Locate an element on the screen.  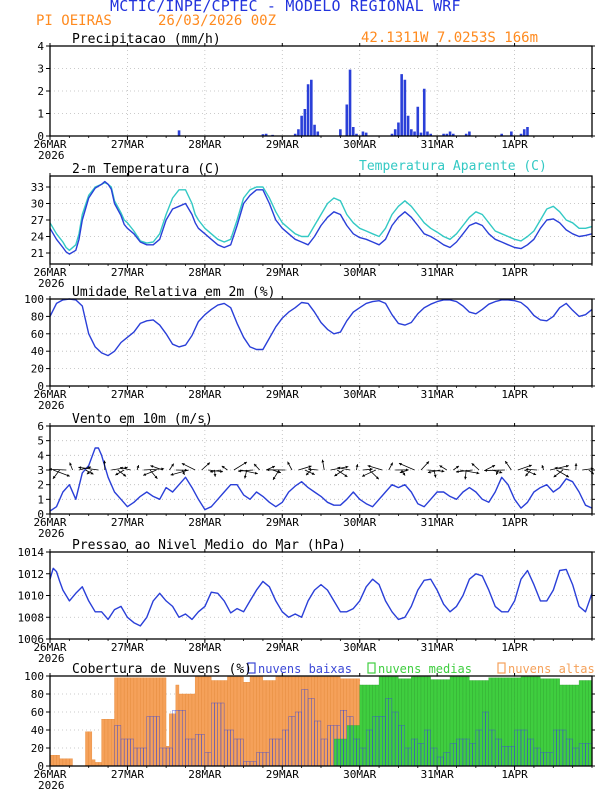
y-tick-label: 33 is located at coordinates (37, 187).